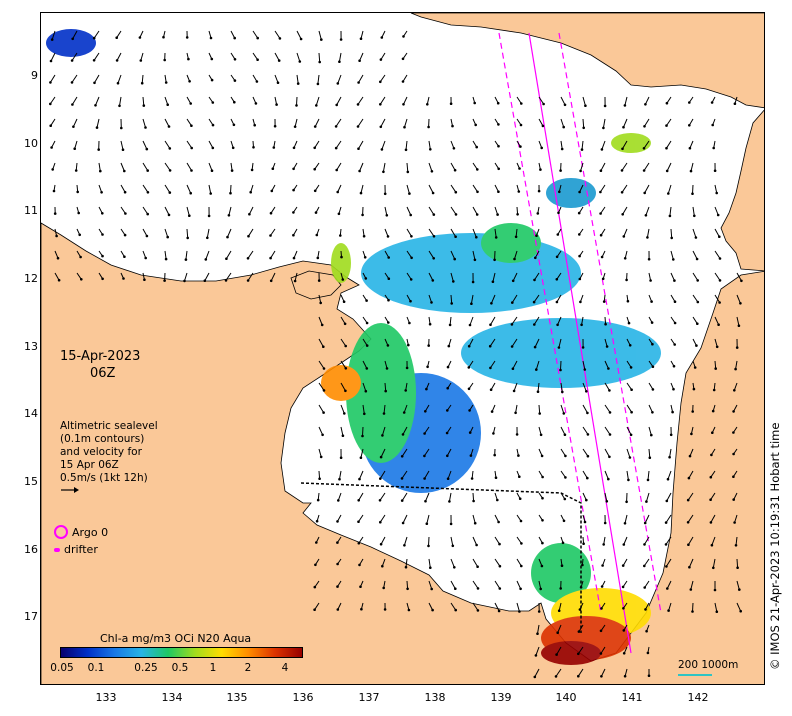  What do you see at coordinates (31, 346) in the screenshot?
I see `lat-tick: 13` at bounding box center [31, 346].